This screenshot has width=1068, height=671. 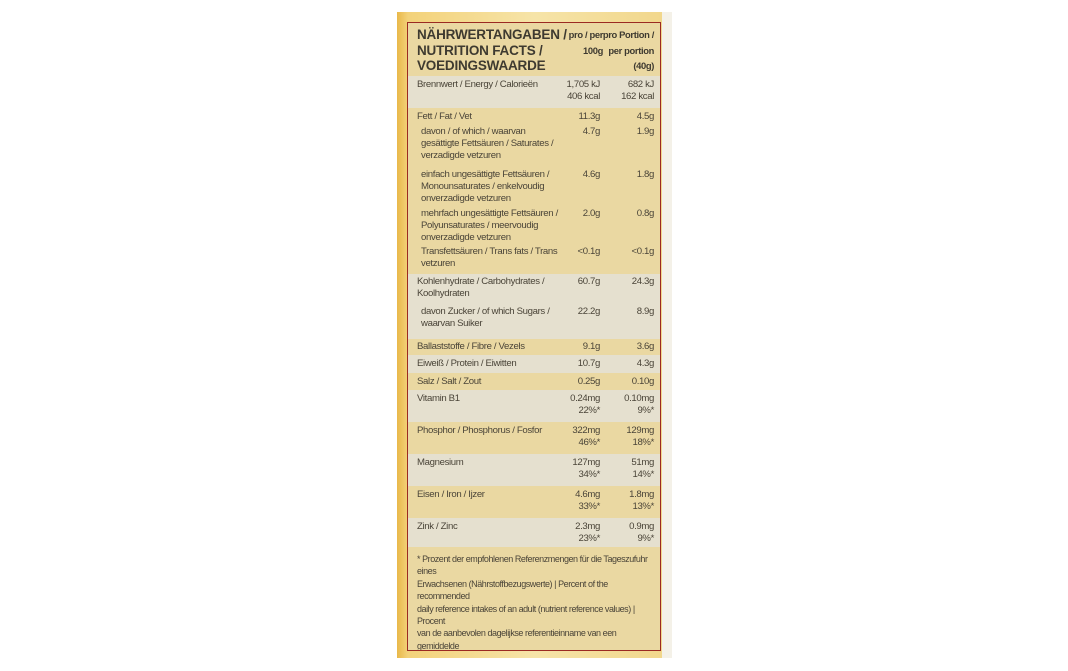 What do you see at coordinates (589, 363) in the screenshot?
I see `value-per-100g-line: 10.7g` at bounding box center [589, 363].